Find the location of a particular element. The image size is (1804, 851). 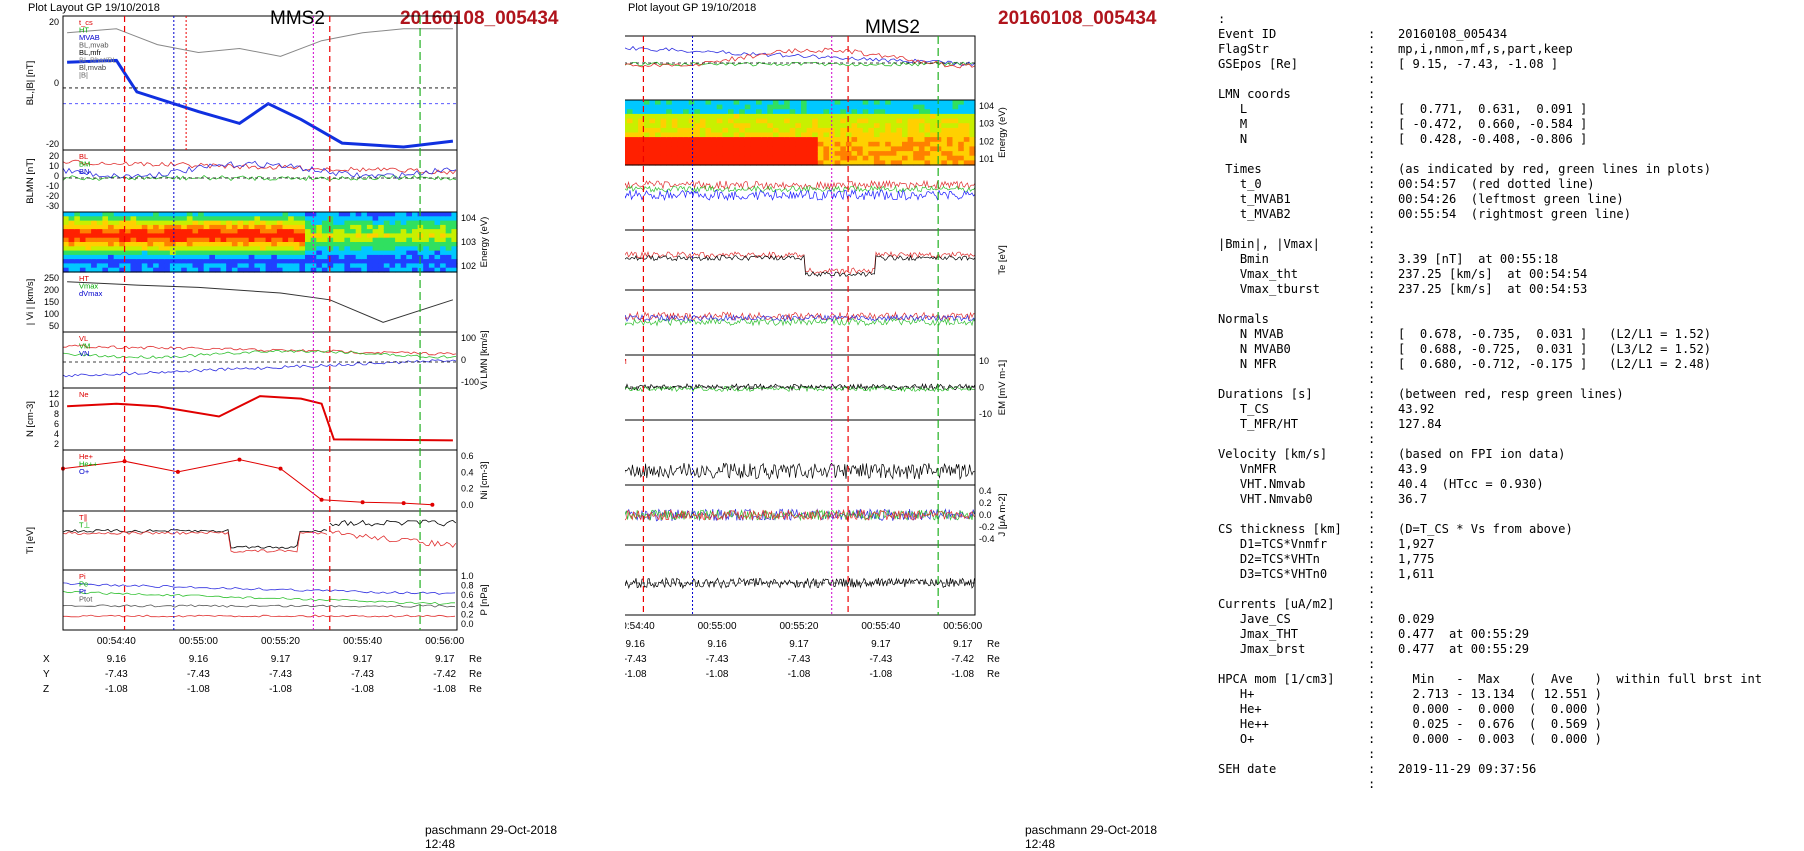

pos-value: -1.08 is located at coordinates (962, 674).